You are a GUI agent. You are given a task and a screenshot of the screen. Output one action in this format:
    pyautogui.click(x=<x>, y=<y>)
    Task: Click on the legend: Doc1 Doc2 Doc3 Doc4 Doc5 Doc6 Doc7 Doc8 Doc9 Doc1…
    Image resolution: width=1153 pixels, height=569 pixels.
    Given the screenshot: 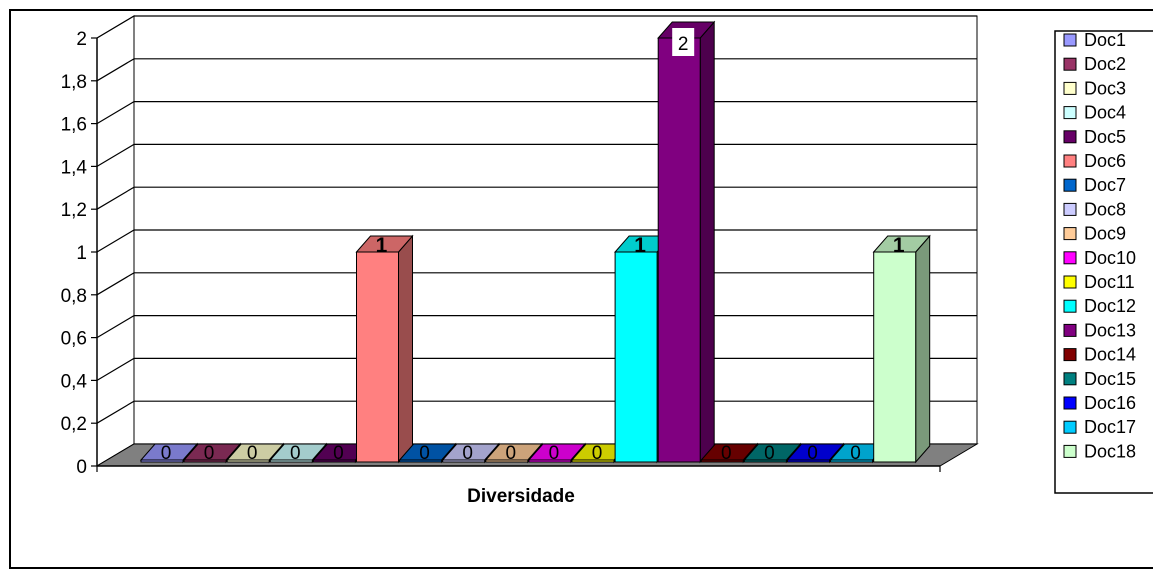 What is the action you would take?
    pyautogui.click(x=1103, y=262)
    